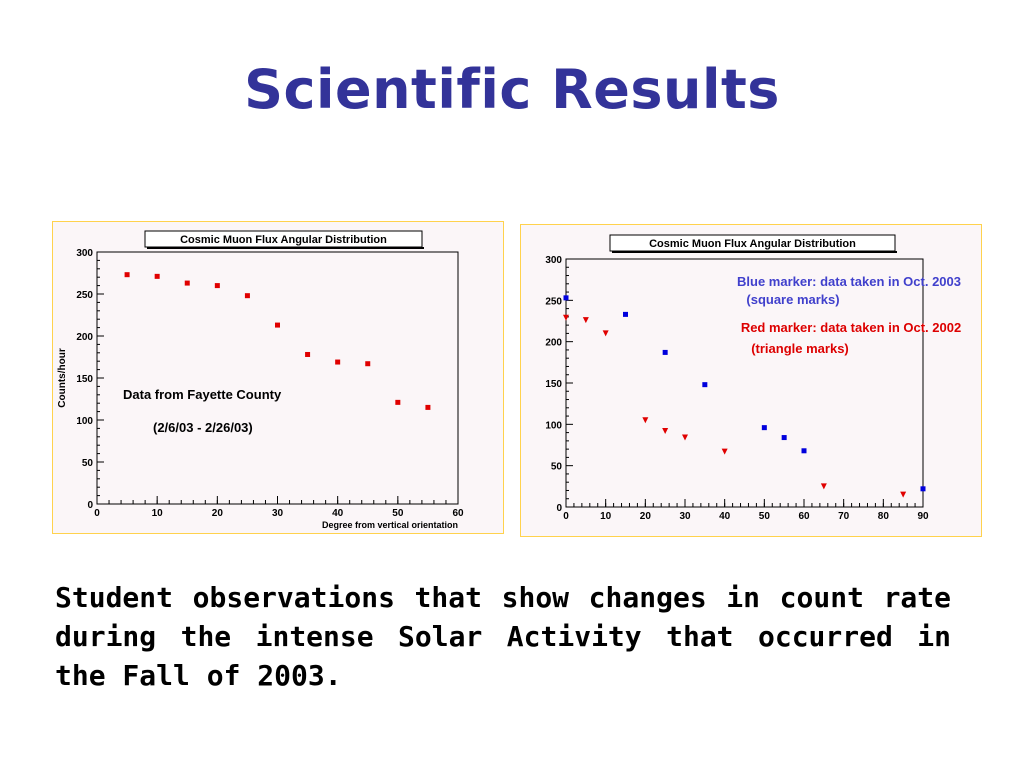 The height and width of the screenshot is (768, 1024). Describe the element at coordinates (792, 299) in the screenshot. I see `chart-annotation: (square marks)` at that location.